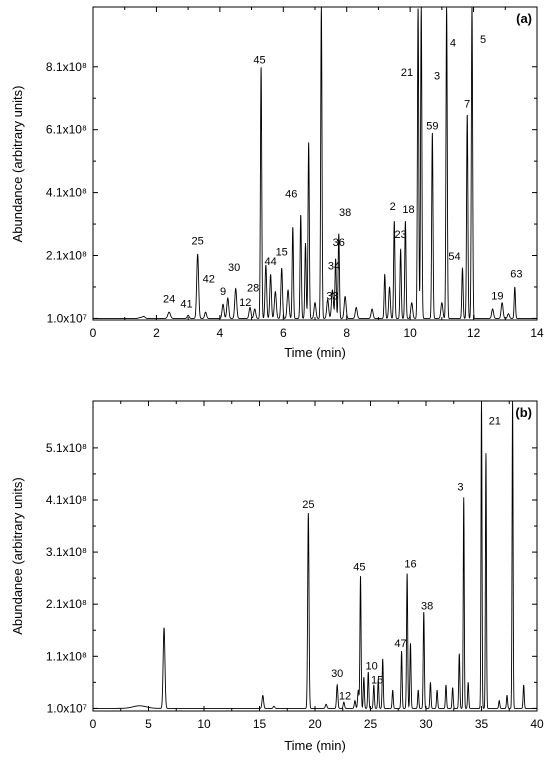 The image size is (550, 770). What do you see at coordinates (315, 724) in the screenshot?
I see `x-tick-label: 20` at bounding box center [315, 724].